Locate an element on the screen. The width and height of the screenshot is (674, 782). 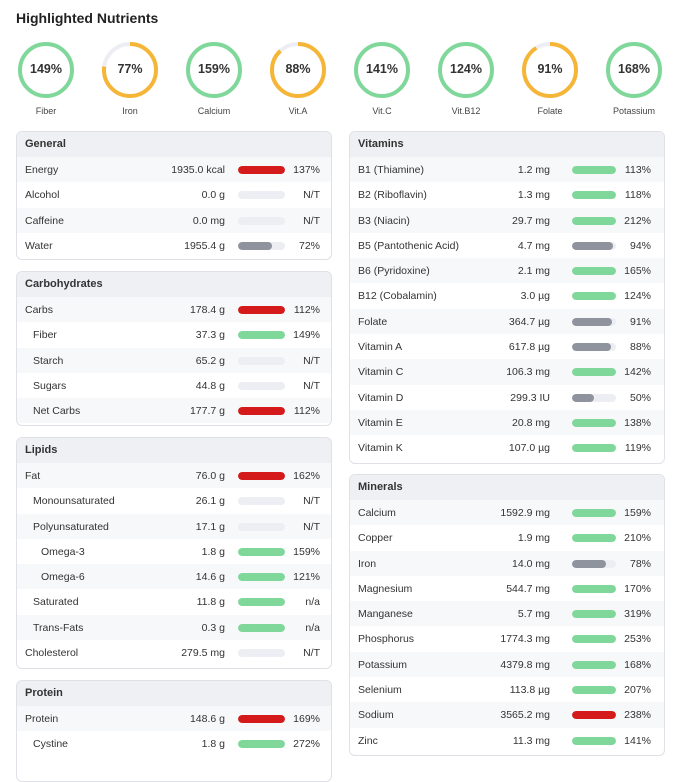
nutrient-row: Vitamin K 107.0 µg 119% is located at coordinates (507, 447).